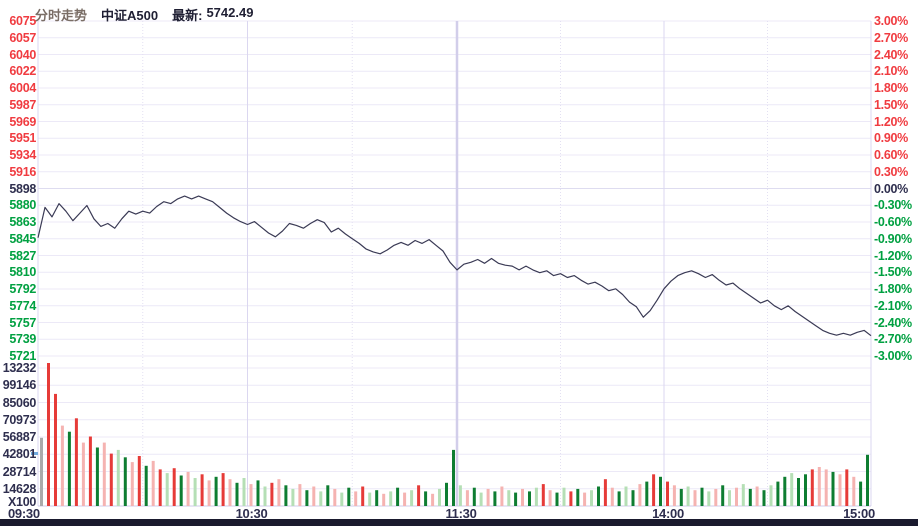 The height and width of the screenshot is (526, 918). What do you see at coordinates (22, 339) in the screenshot?
I see `price-tick-label: 5739` at bounding box center [22, 339].